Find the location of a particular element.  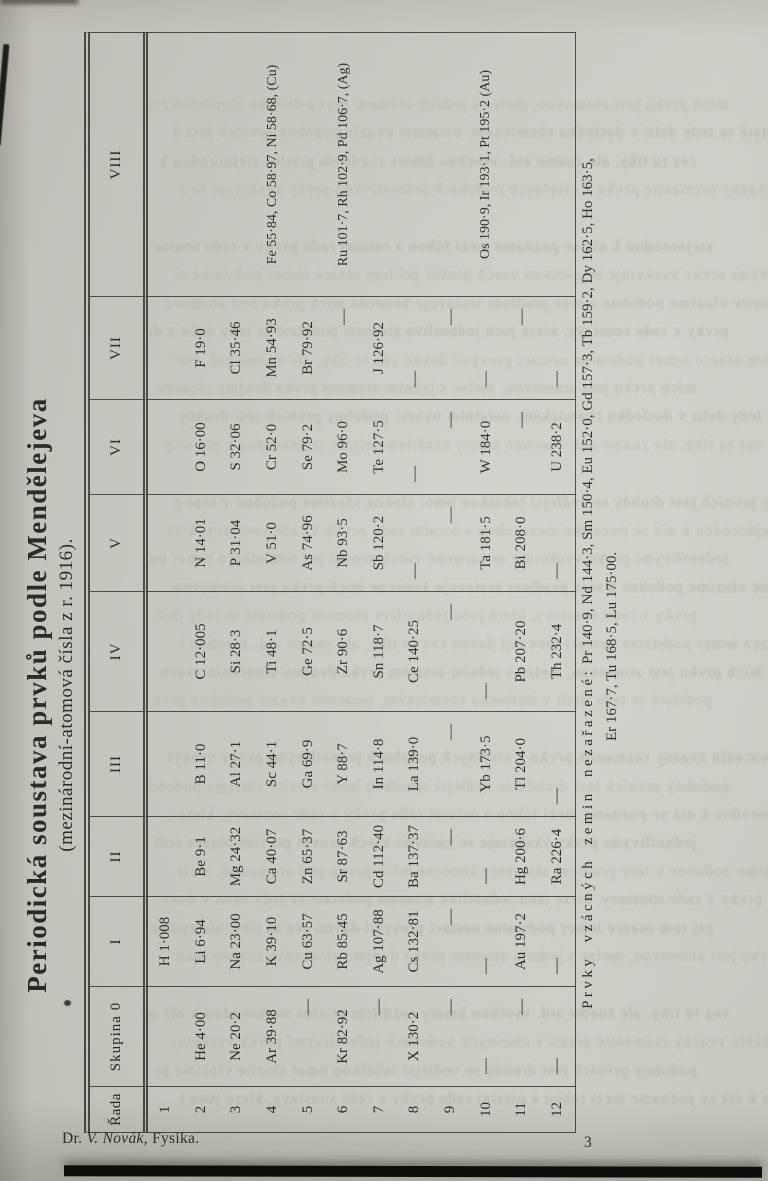

element-cell: Rb 85·45 is located at coordinates (343, 941).